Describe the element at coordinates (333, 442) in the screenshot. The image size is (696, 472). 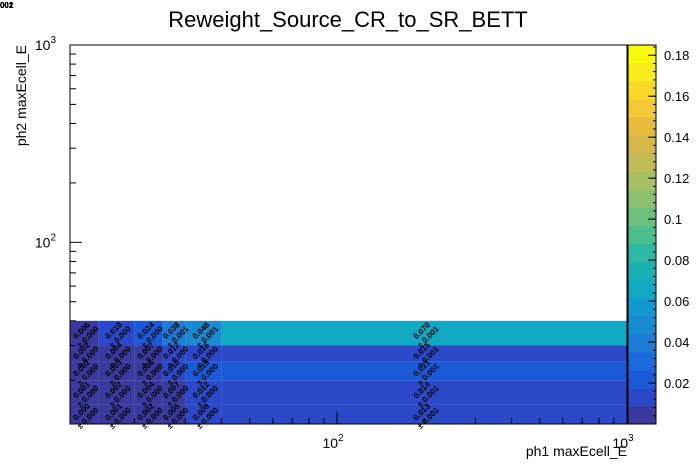
I see `x-tick-label: 102` at that location.